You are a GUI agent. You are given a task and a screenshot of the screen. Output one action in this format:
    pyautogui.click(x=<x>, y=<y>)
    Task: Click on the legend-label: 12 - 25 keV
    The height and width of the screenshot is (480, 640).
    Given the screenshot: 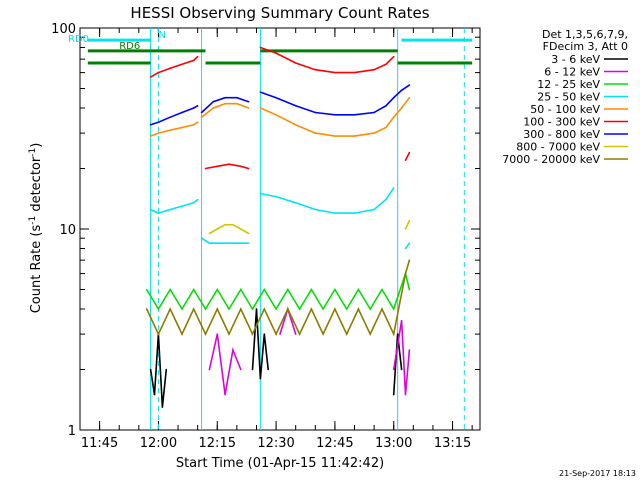 What is the action you would take?
    pyautogui.click(x=568, y=84)
    